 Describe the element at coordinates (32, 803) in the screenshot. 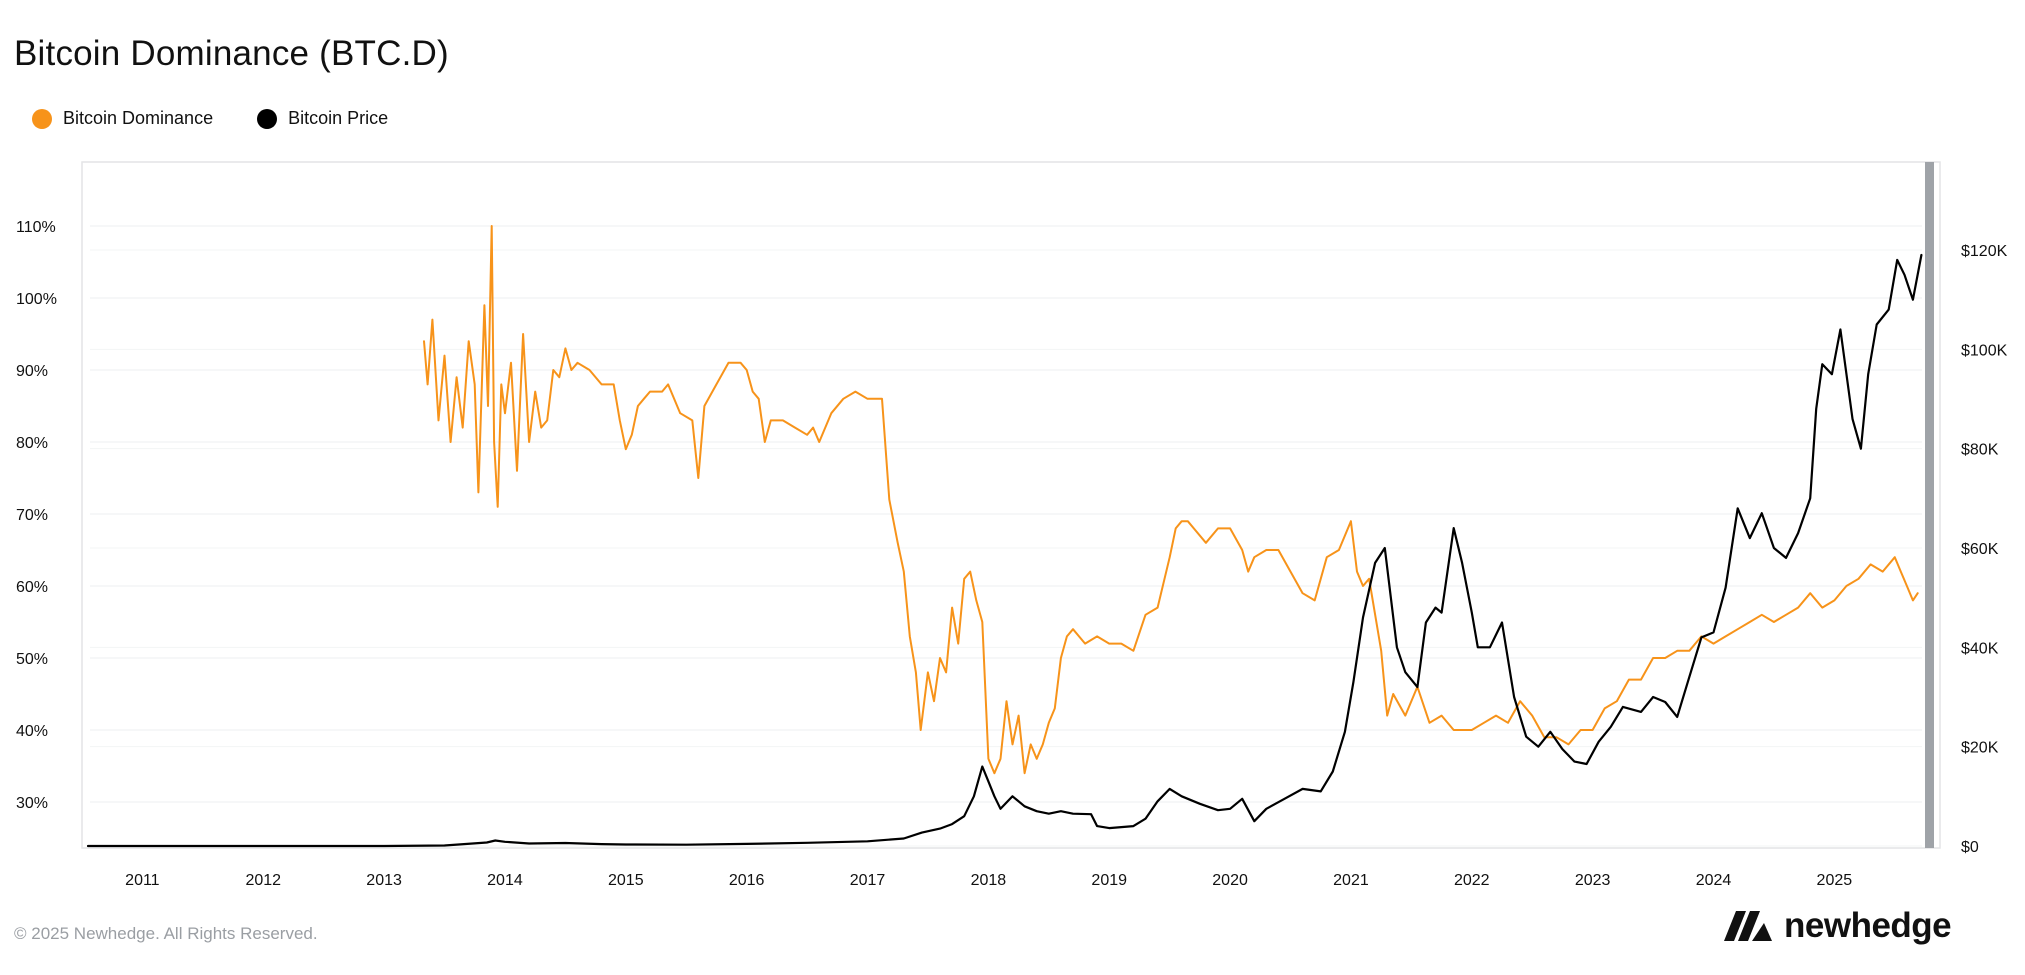

I see `y-left-tick-label: 30%` at that location.